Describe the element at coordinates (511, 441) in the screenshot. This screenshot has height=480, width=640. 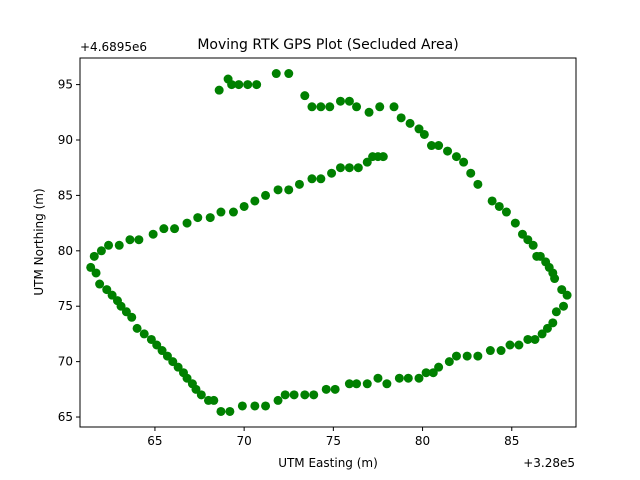
I see `x-tick-label: 85` at that location.